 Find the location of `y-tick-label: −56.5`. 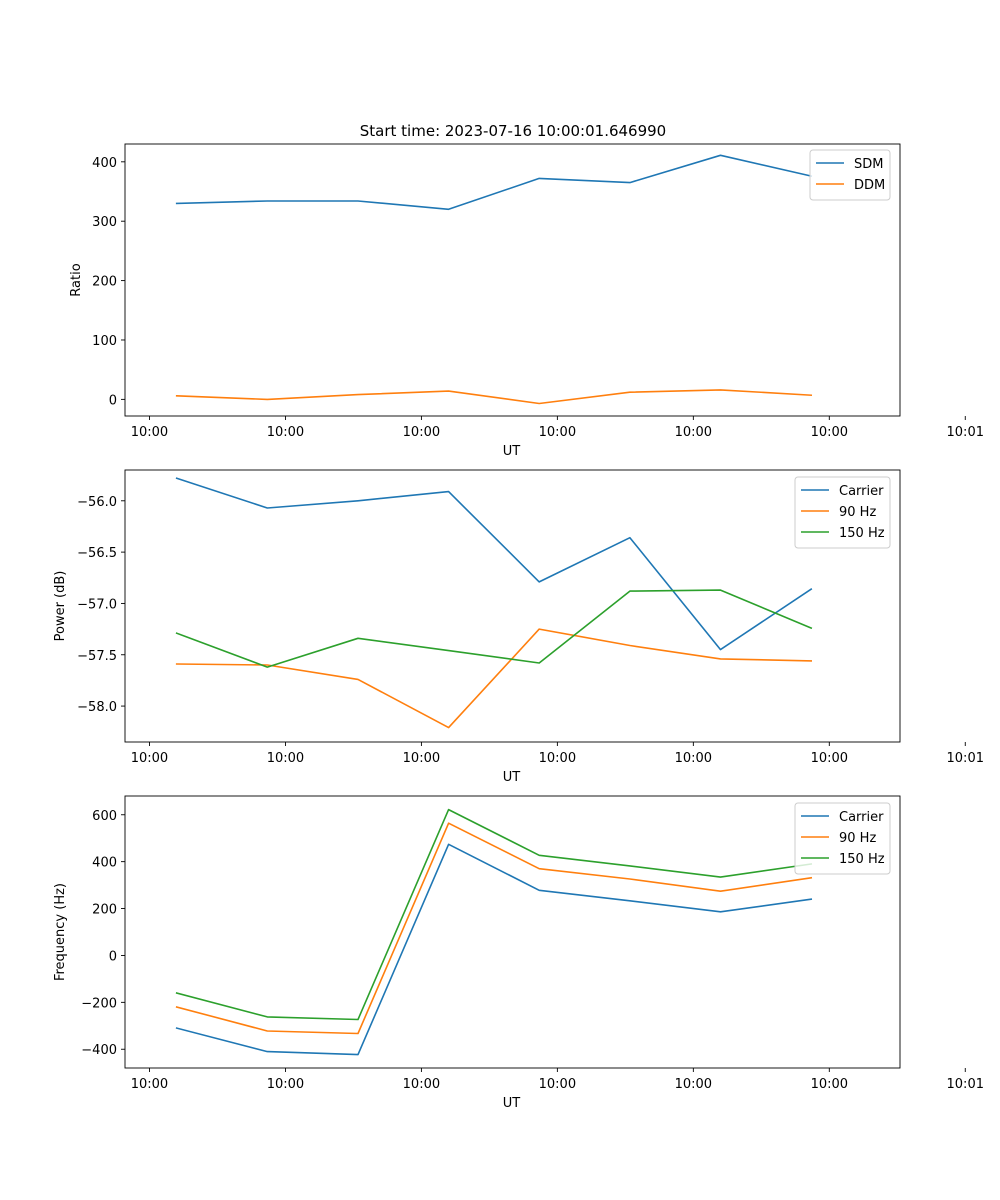

y-tick-label: −56.5 is located at coordinates (97, 553).